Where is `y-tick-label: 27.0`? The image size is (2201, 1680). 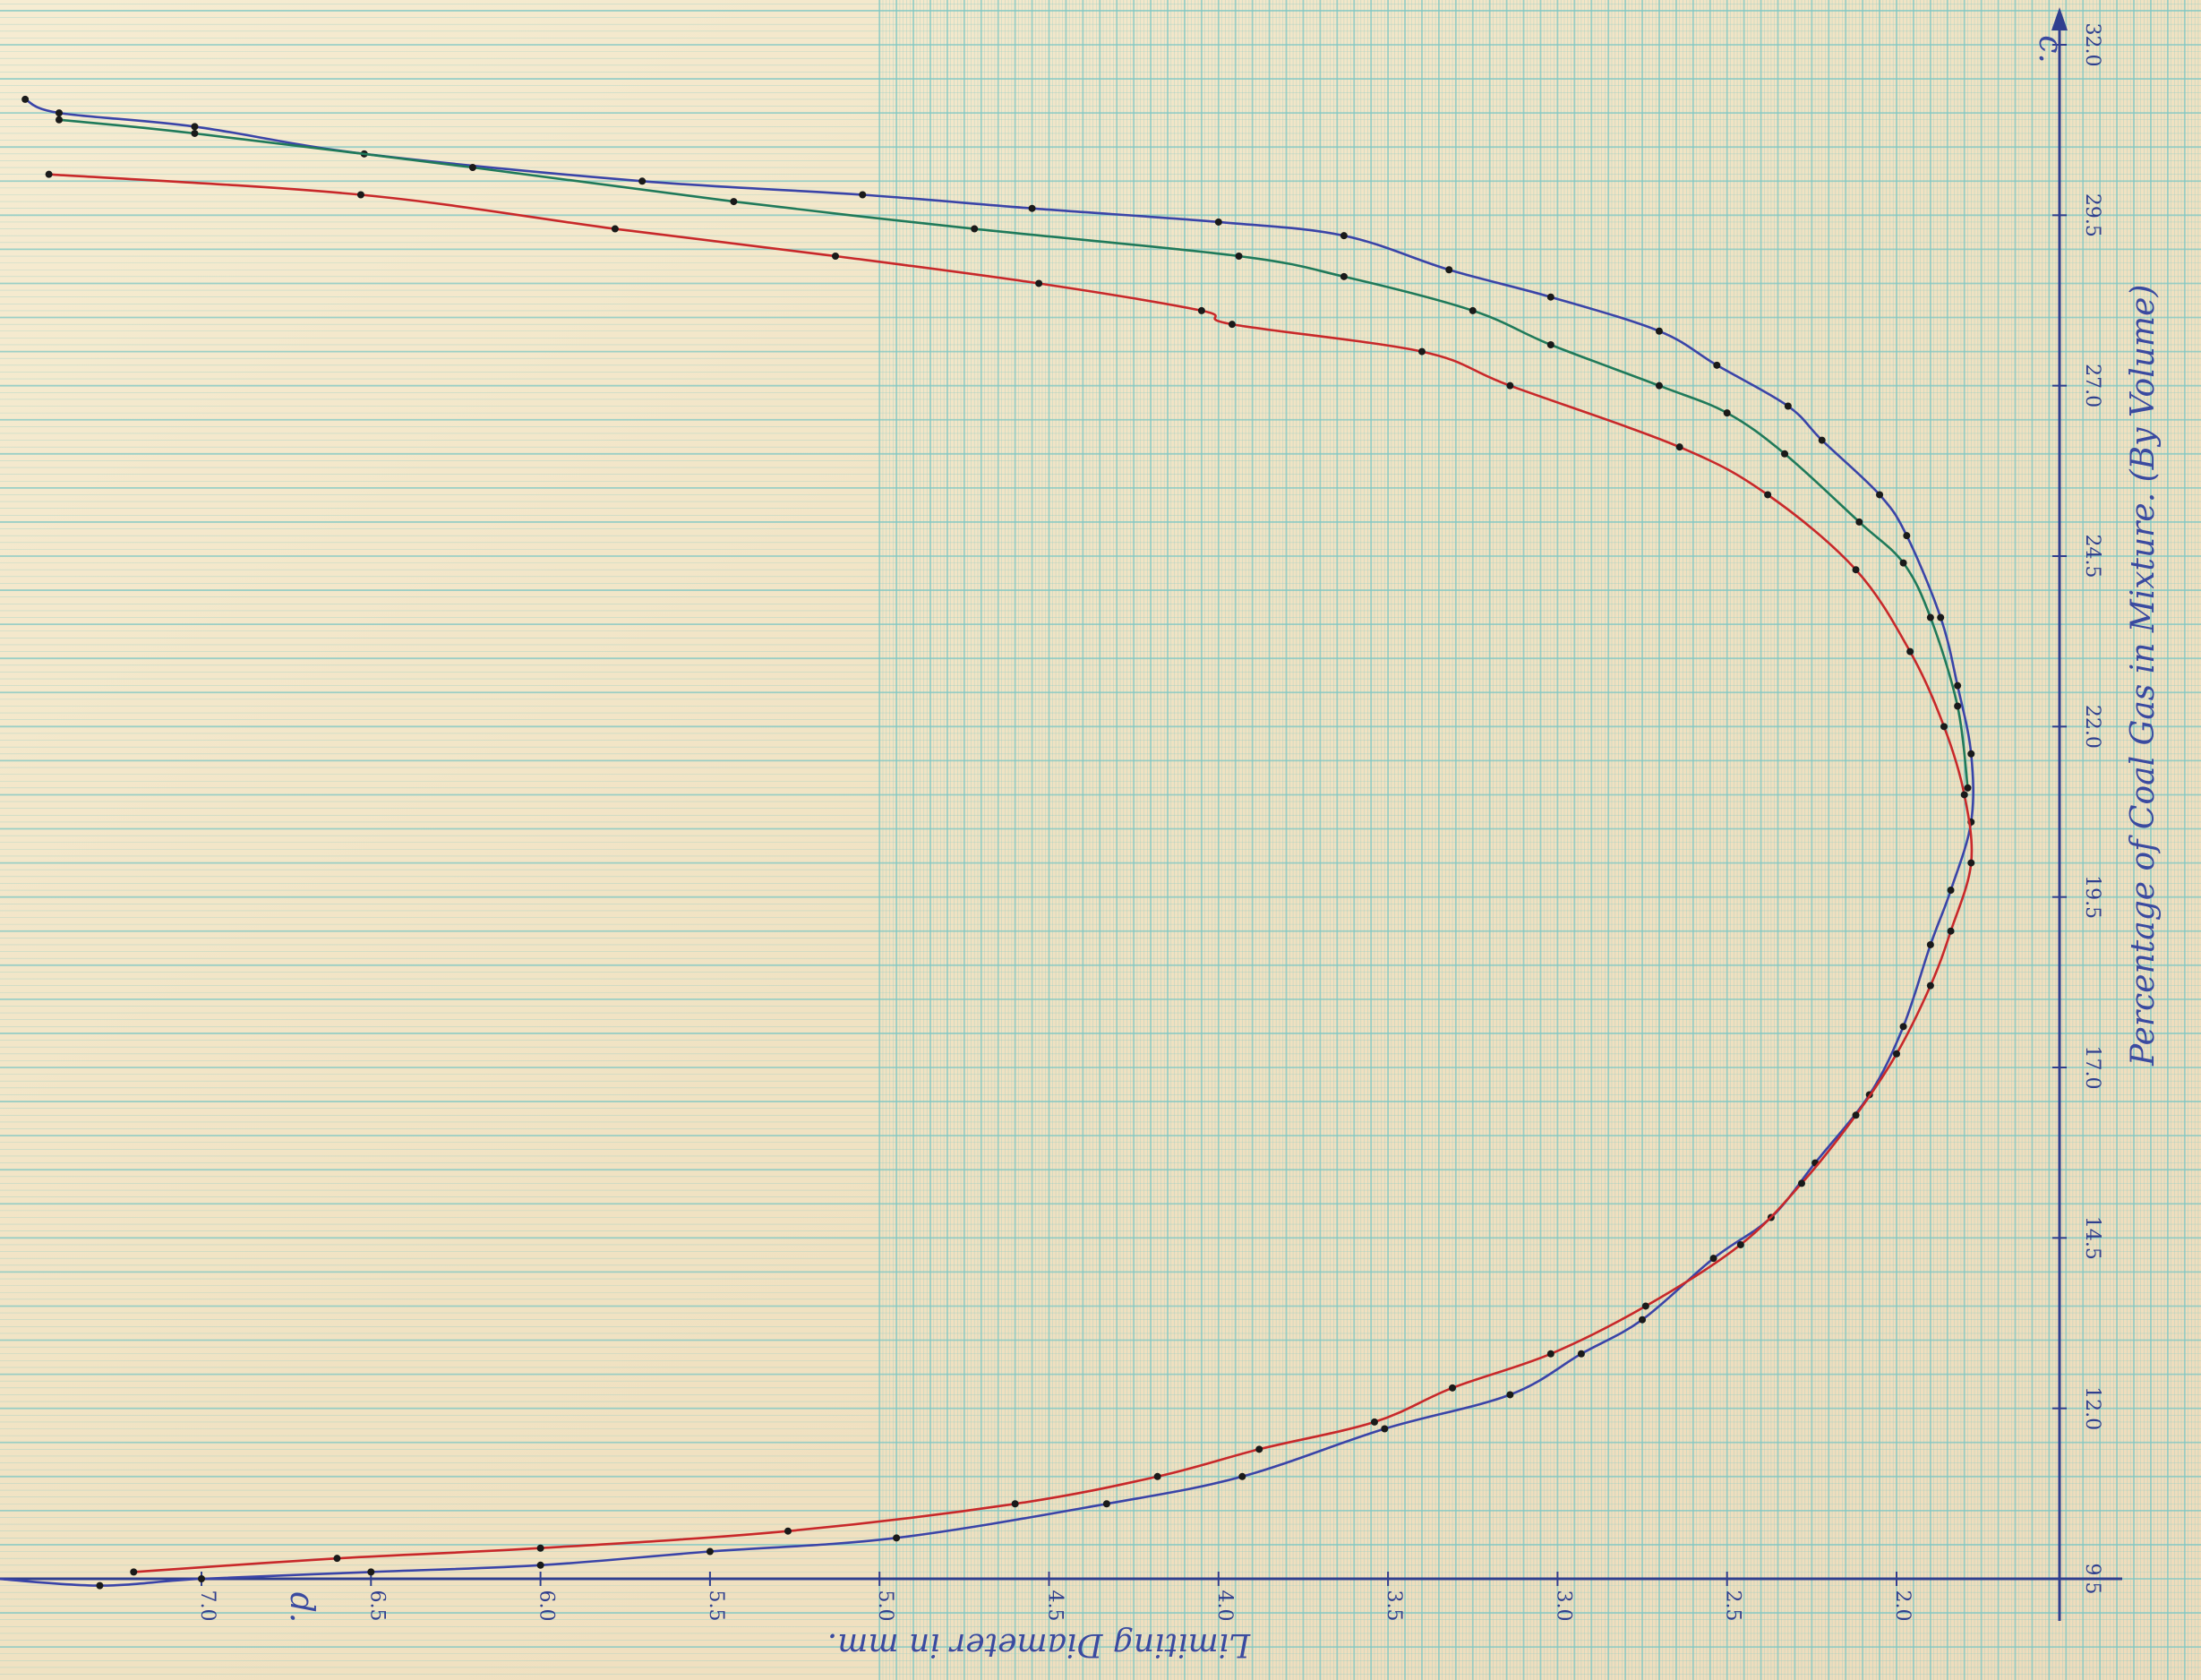 y-tick-label: 27.0 is located at coordinates (2092, 386).